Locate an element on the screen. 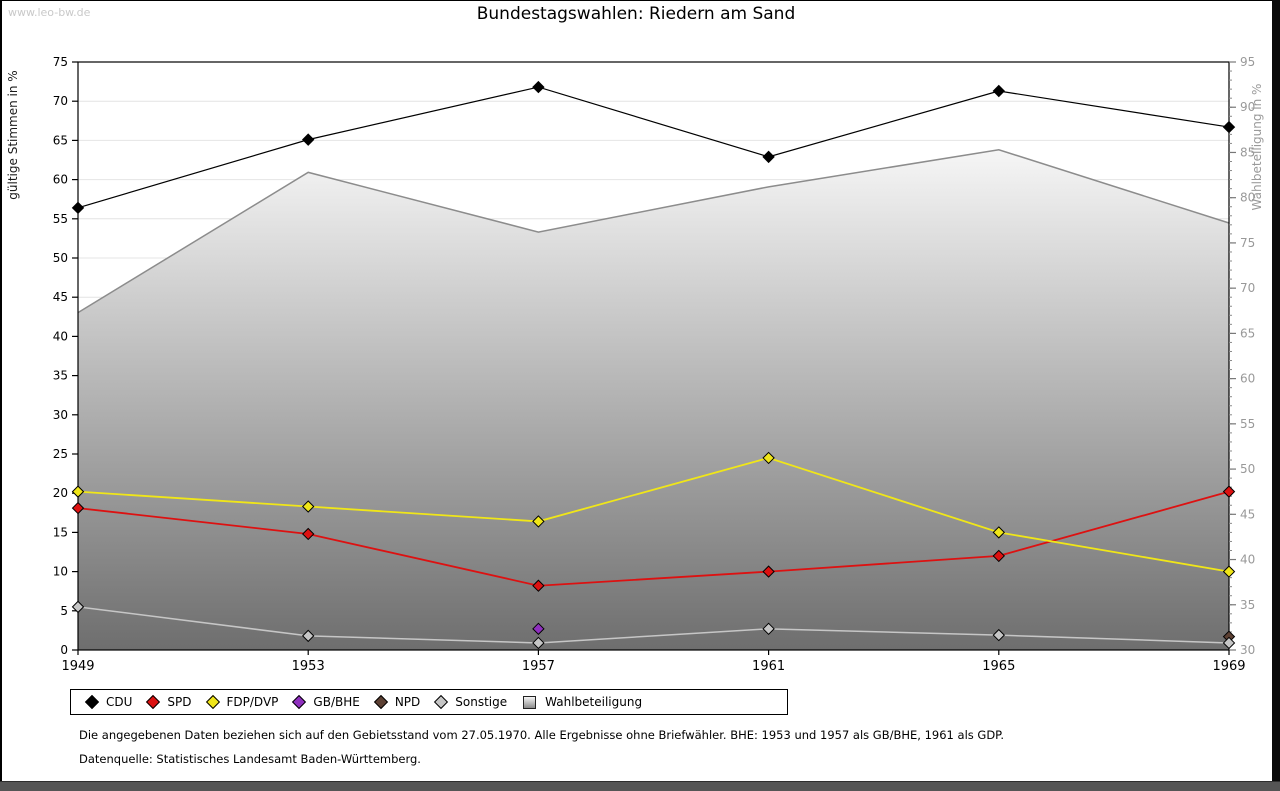  legend-item-sonstige: Sonstige is located at coordinates (464, 702).